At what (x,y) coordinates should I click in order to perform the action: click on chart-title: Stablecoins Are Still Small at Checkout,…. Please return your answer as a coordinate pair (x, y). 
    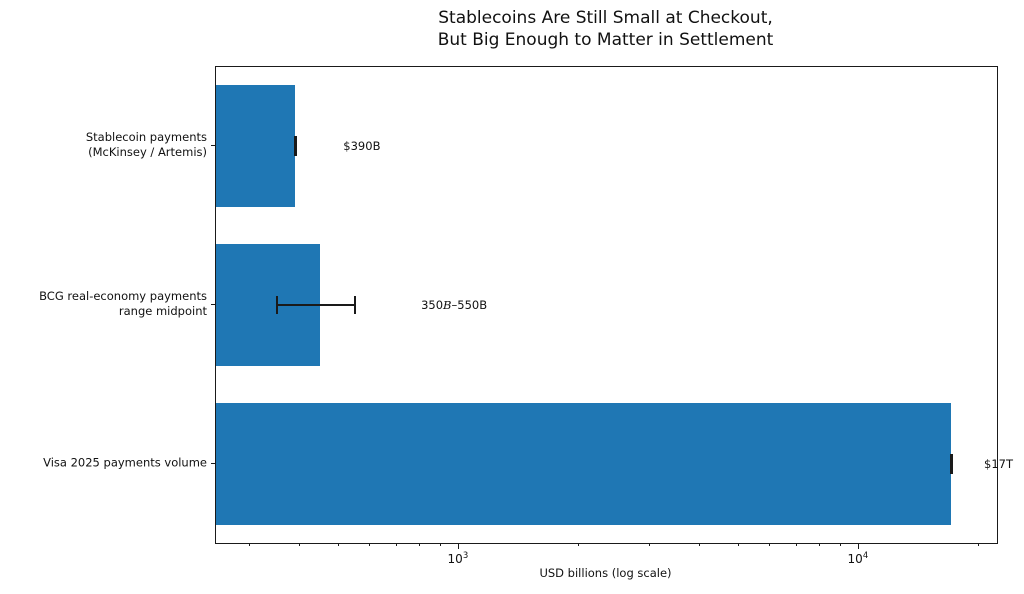
    Looking at the image, I should click on (605, 29).